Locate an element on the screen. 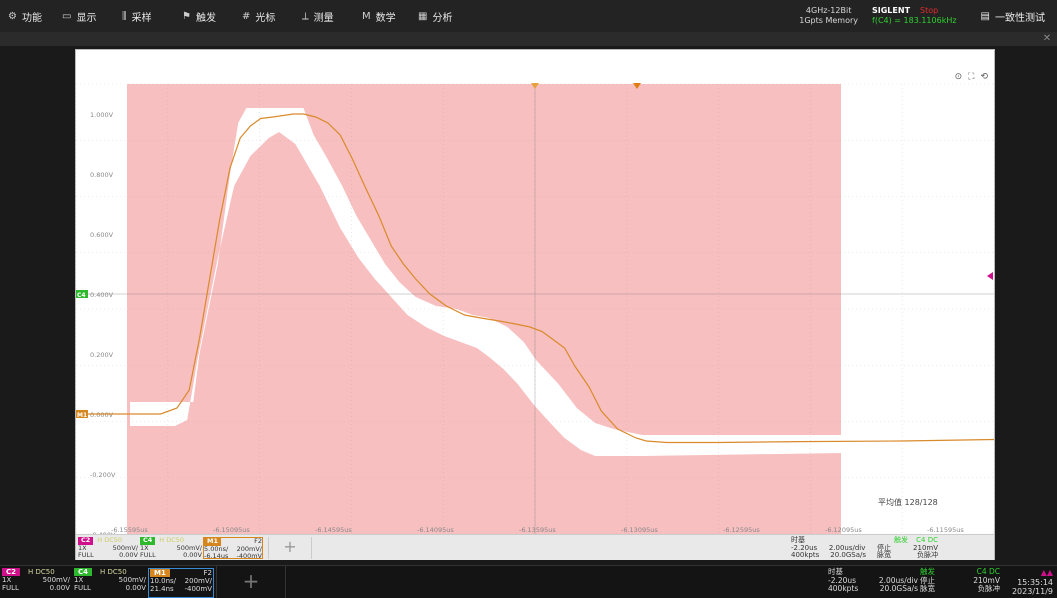 The image size is (1057, 598). x-tick-label: -6.15595us is located at coordinates (129, 530).